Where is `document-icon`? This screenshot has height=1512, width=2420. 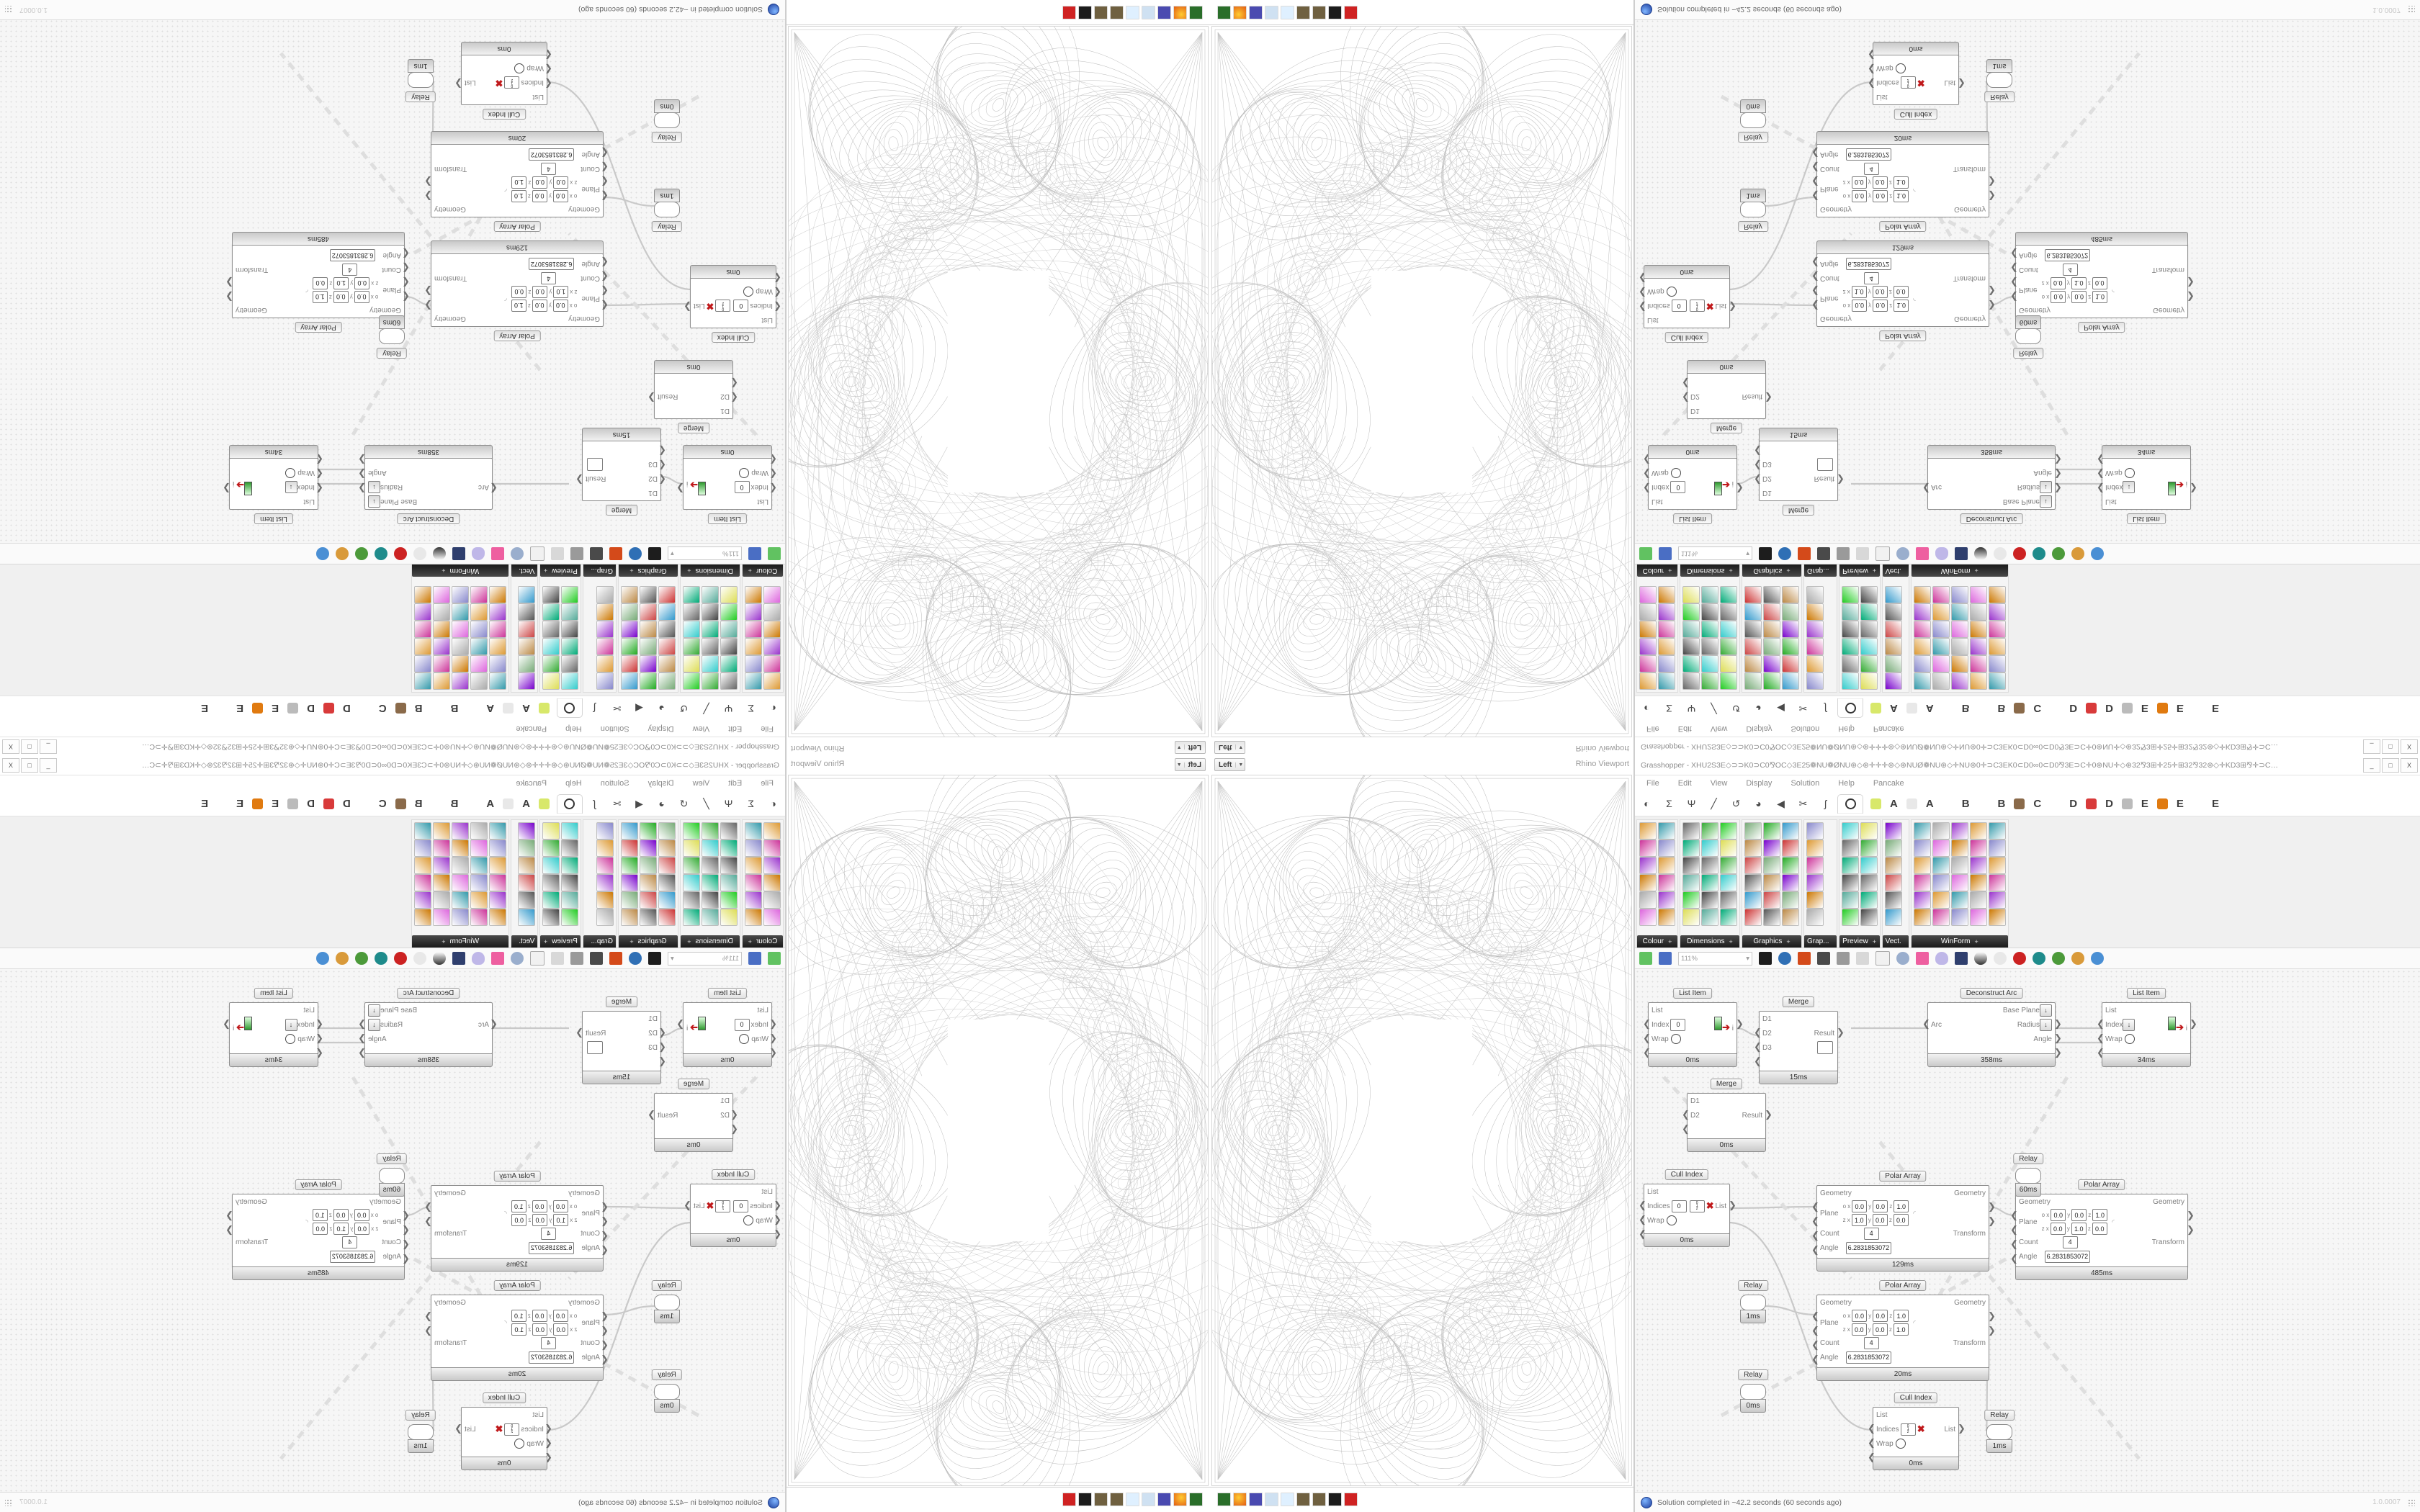
document-icon is located at coordinates (1883, 958).